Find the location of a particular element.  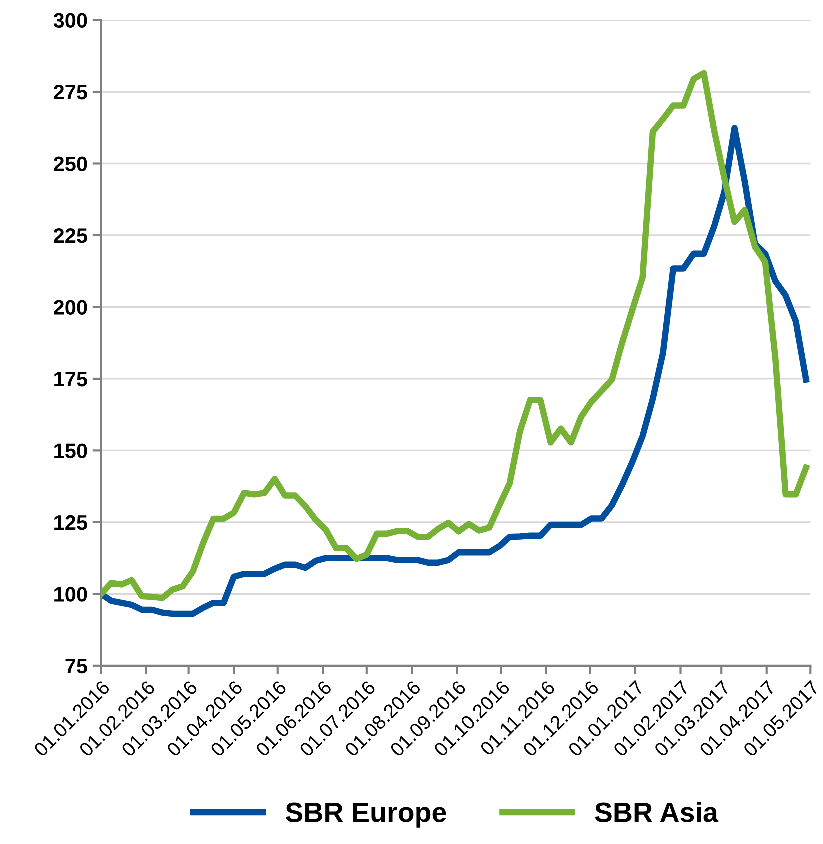

y-tick-label: 225 is located at coordinates (71, 236).